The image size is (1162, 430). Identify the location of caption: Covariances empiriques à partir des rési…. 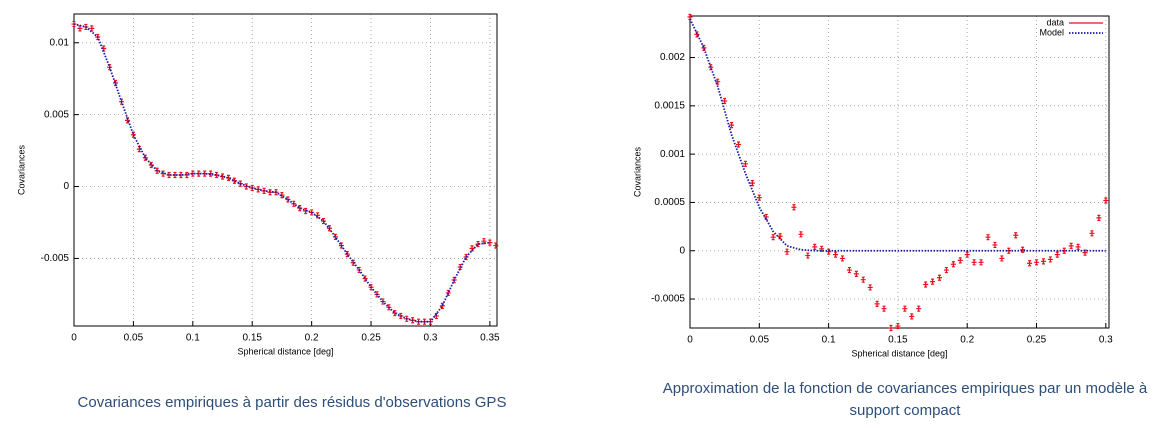
(292, 402).